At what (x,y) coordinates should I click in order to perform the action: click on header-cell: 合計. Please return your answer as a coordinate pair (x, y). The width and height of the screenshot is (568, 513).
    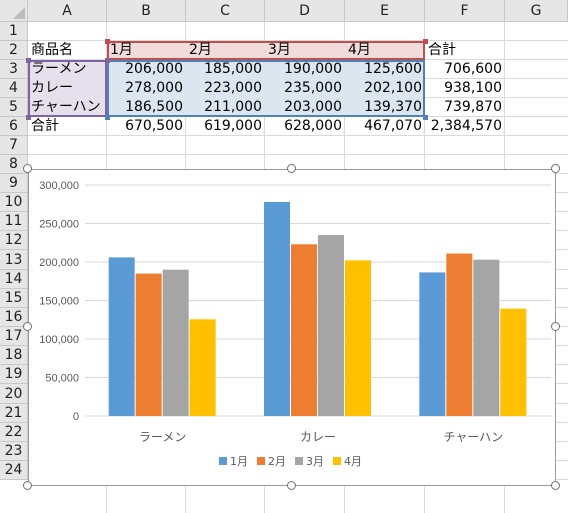
    Looking at the image, I should click on (442, 50).